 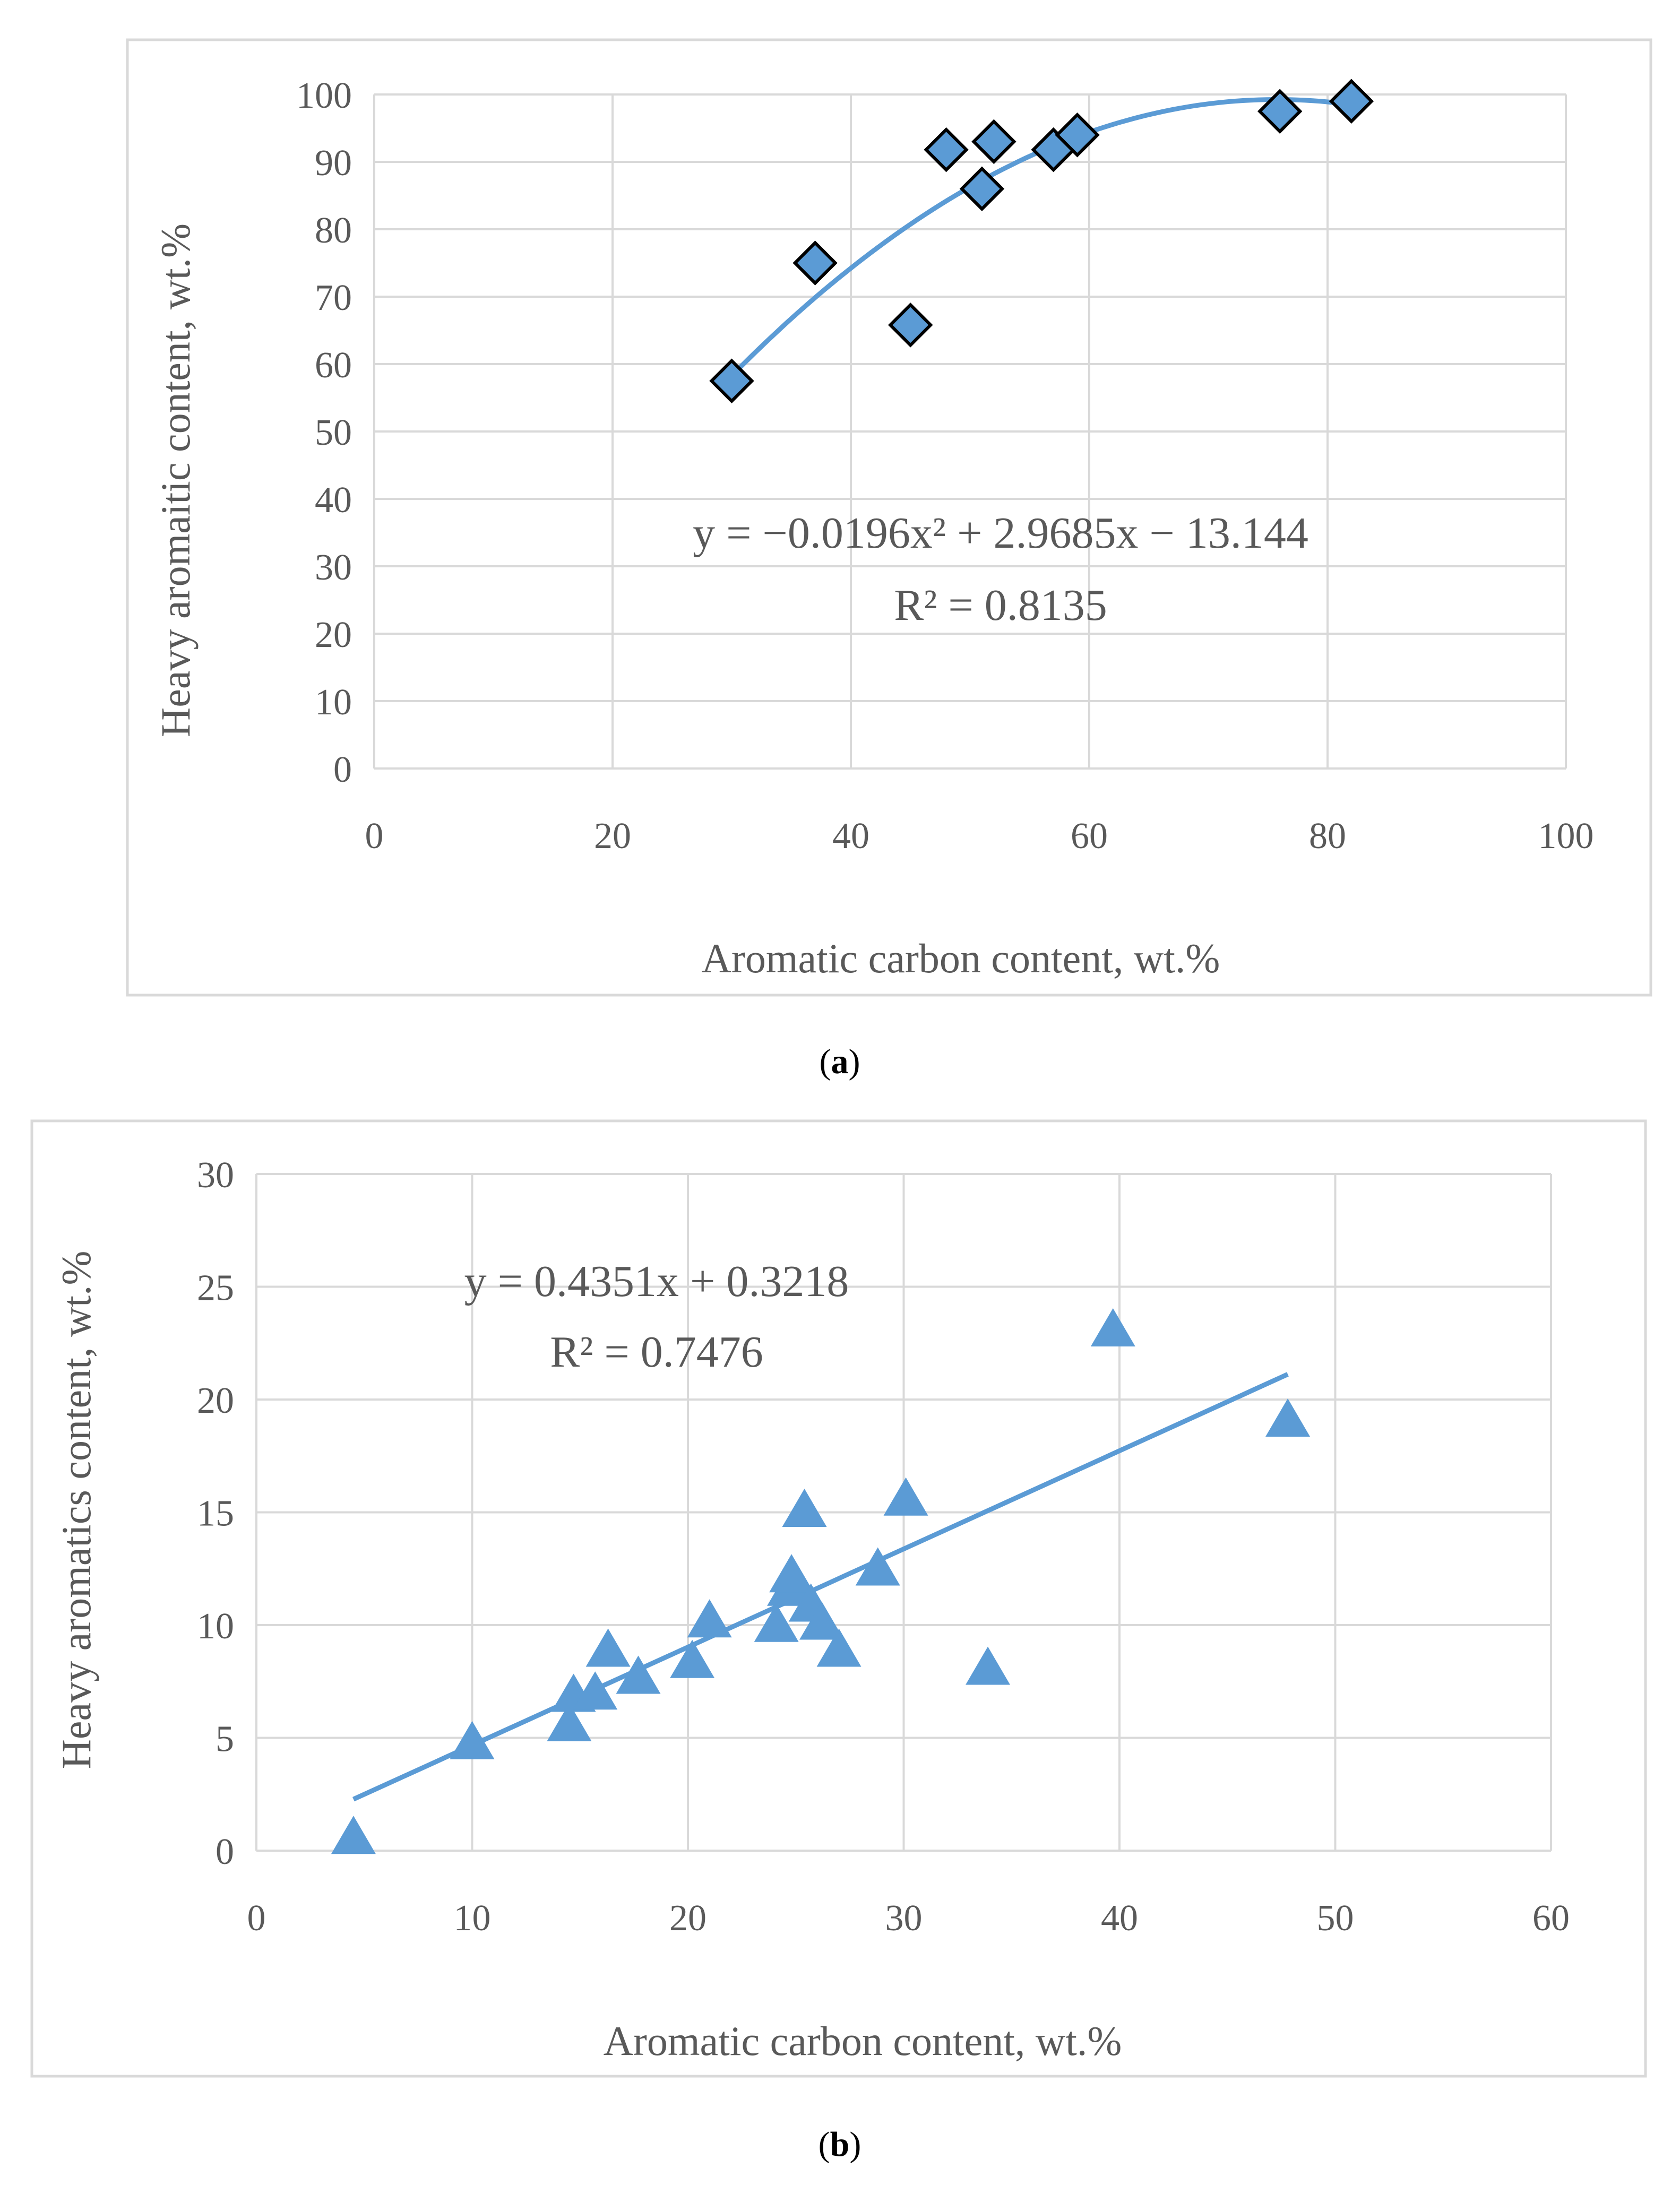 I want to click on chart-b-ytick-label: 15, so click(x=215, y=1514).